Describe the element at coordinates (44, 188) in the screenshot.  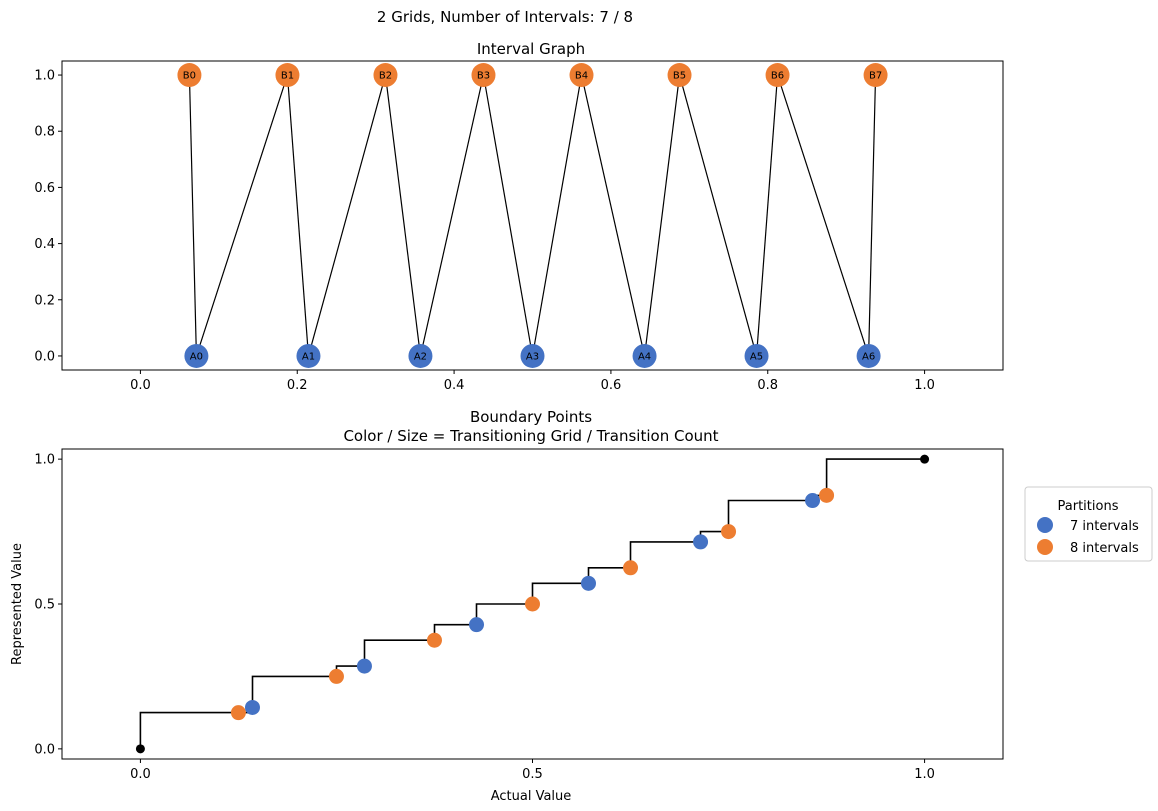
I see `interval-graph-ytick-label-0-6: 0.6` at that location.